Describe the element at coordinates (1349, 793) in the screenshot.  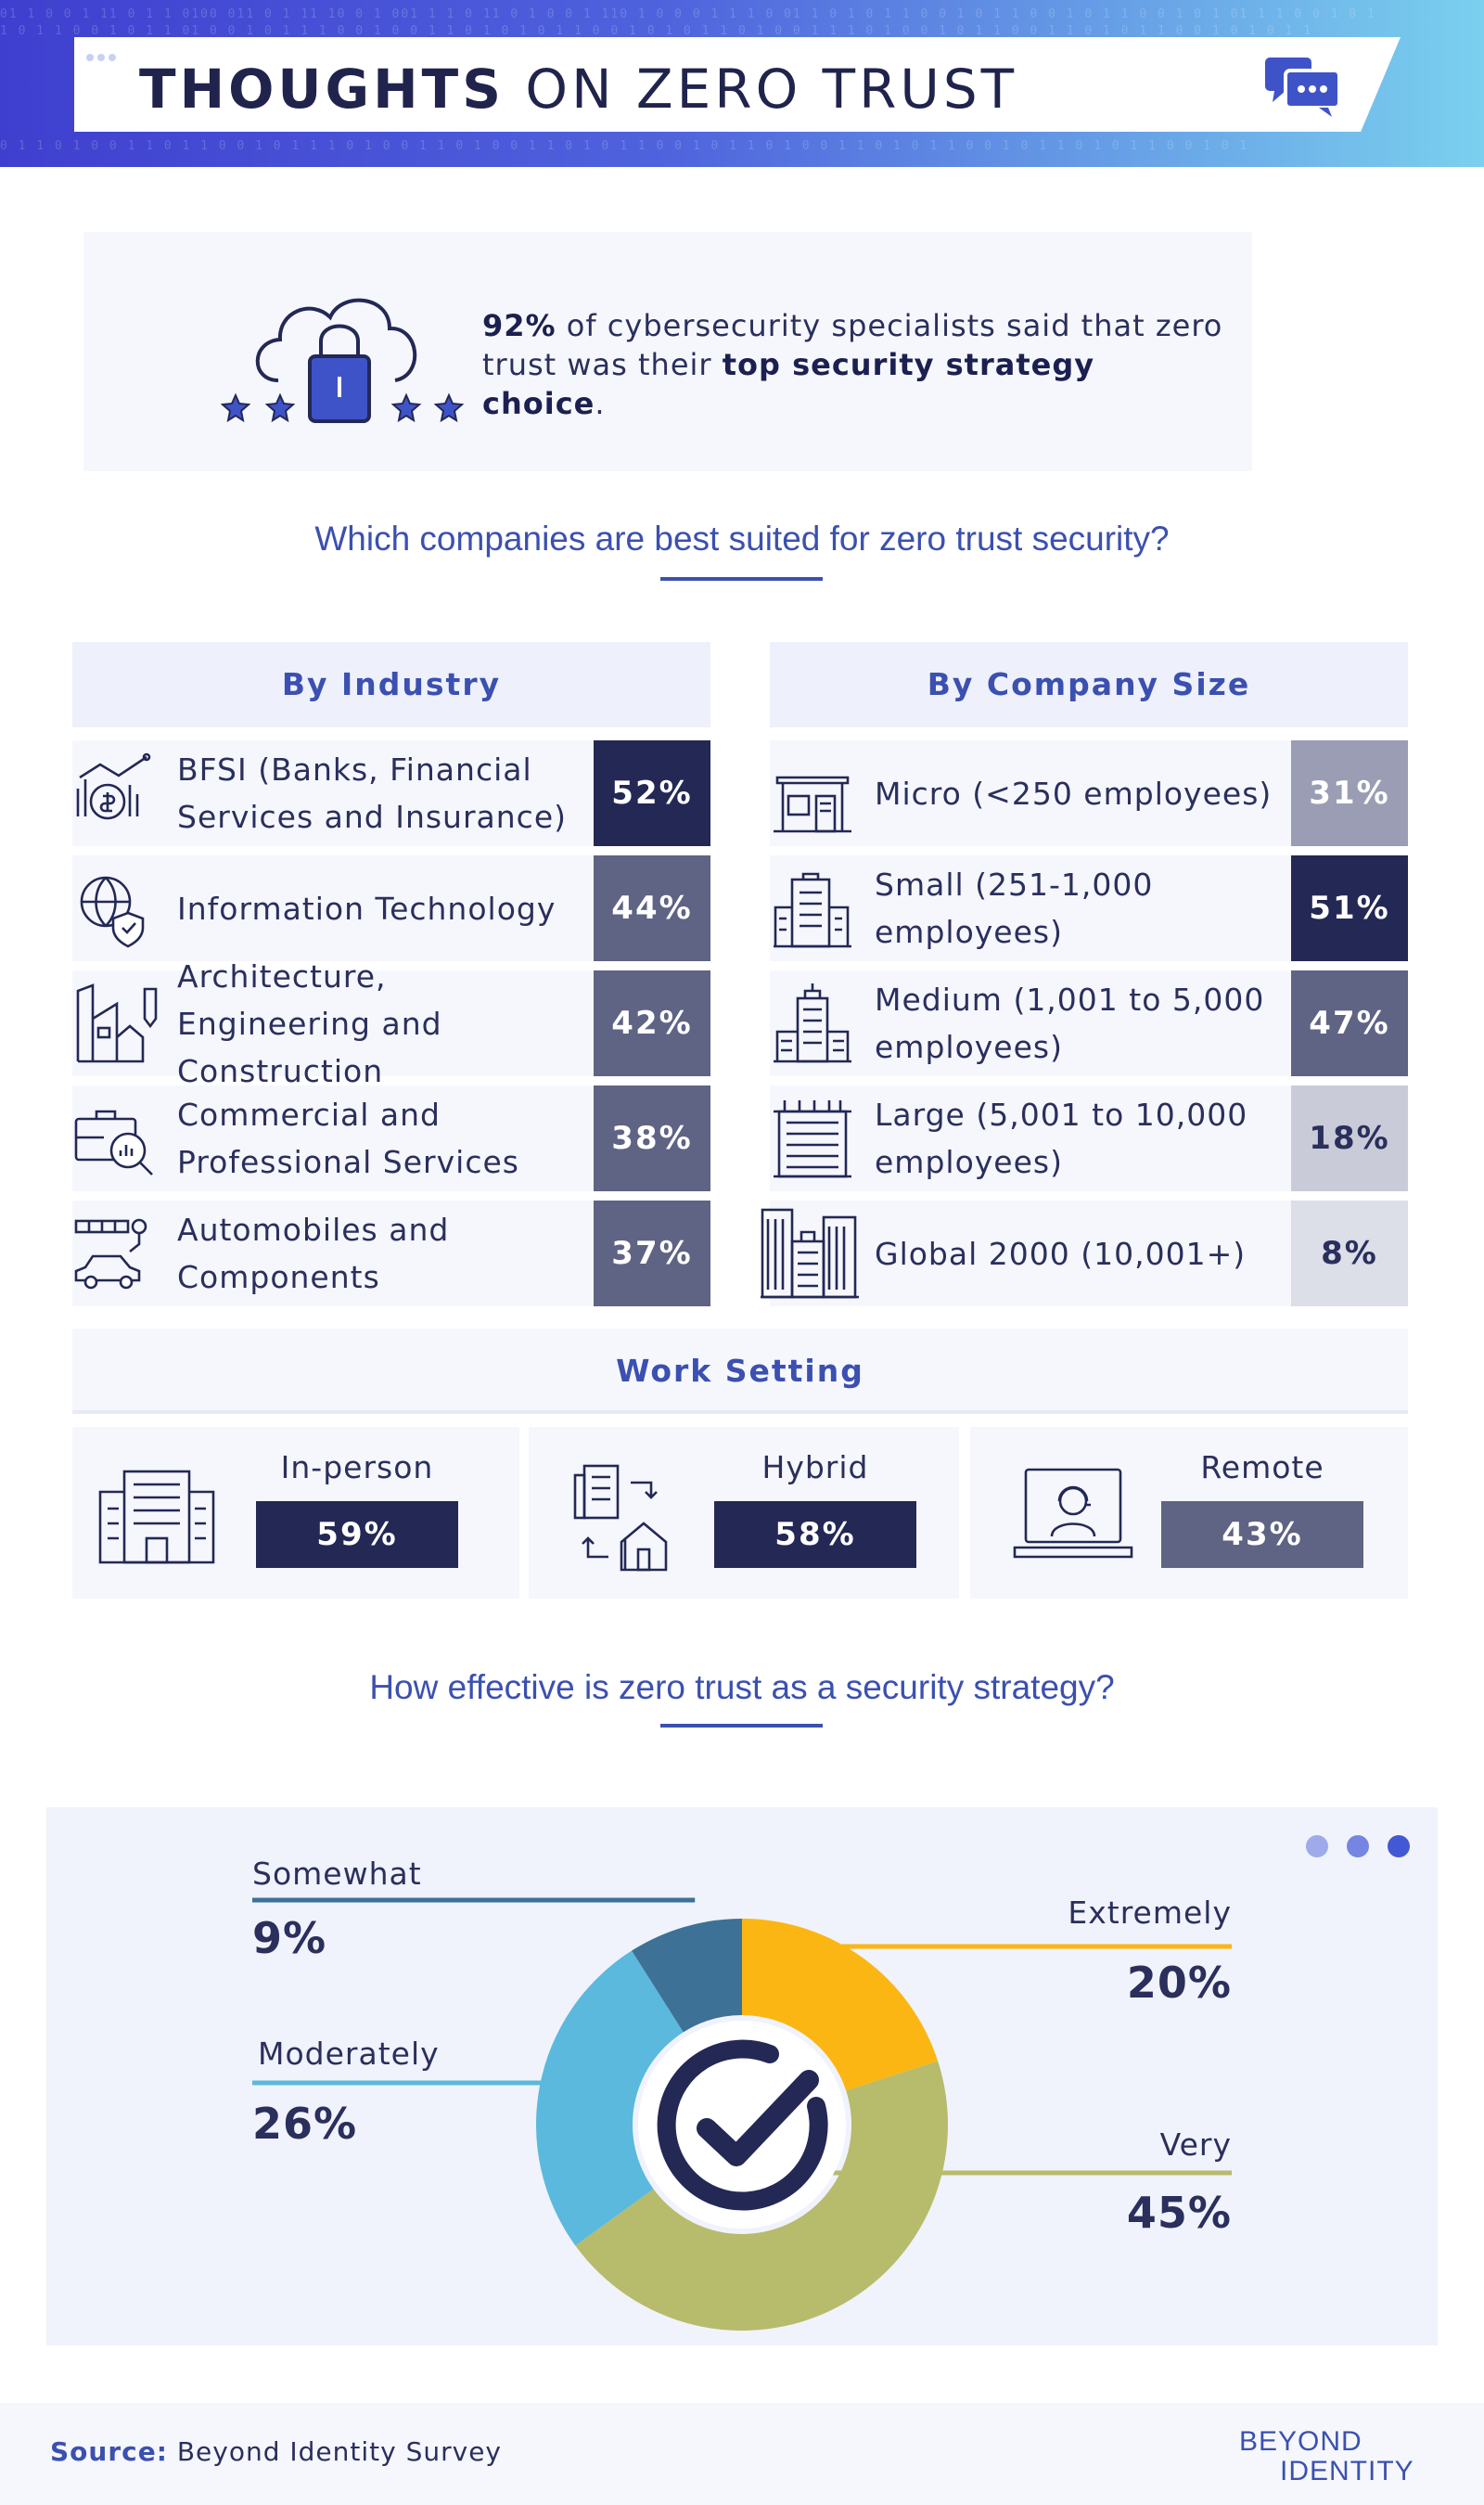
I see `size-pct: 31%` at that location.